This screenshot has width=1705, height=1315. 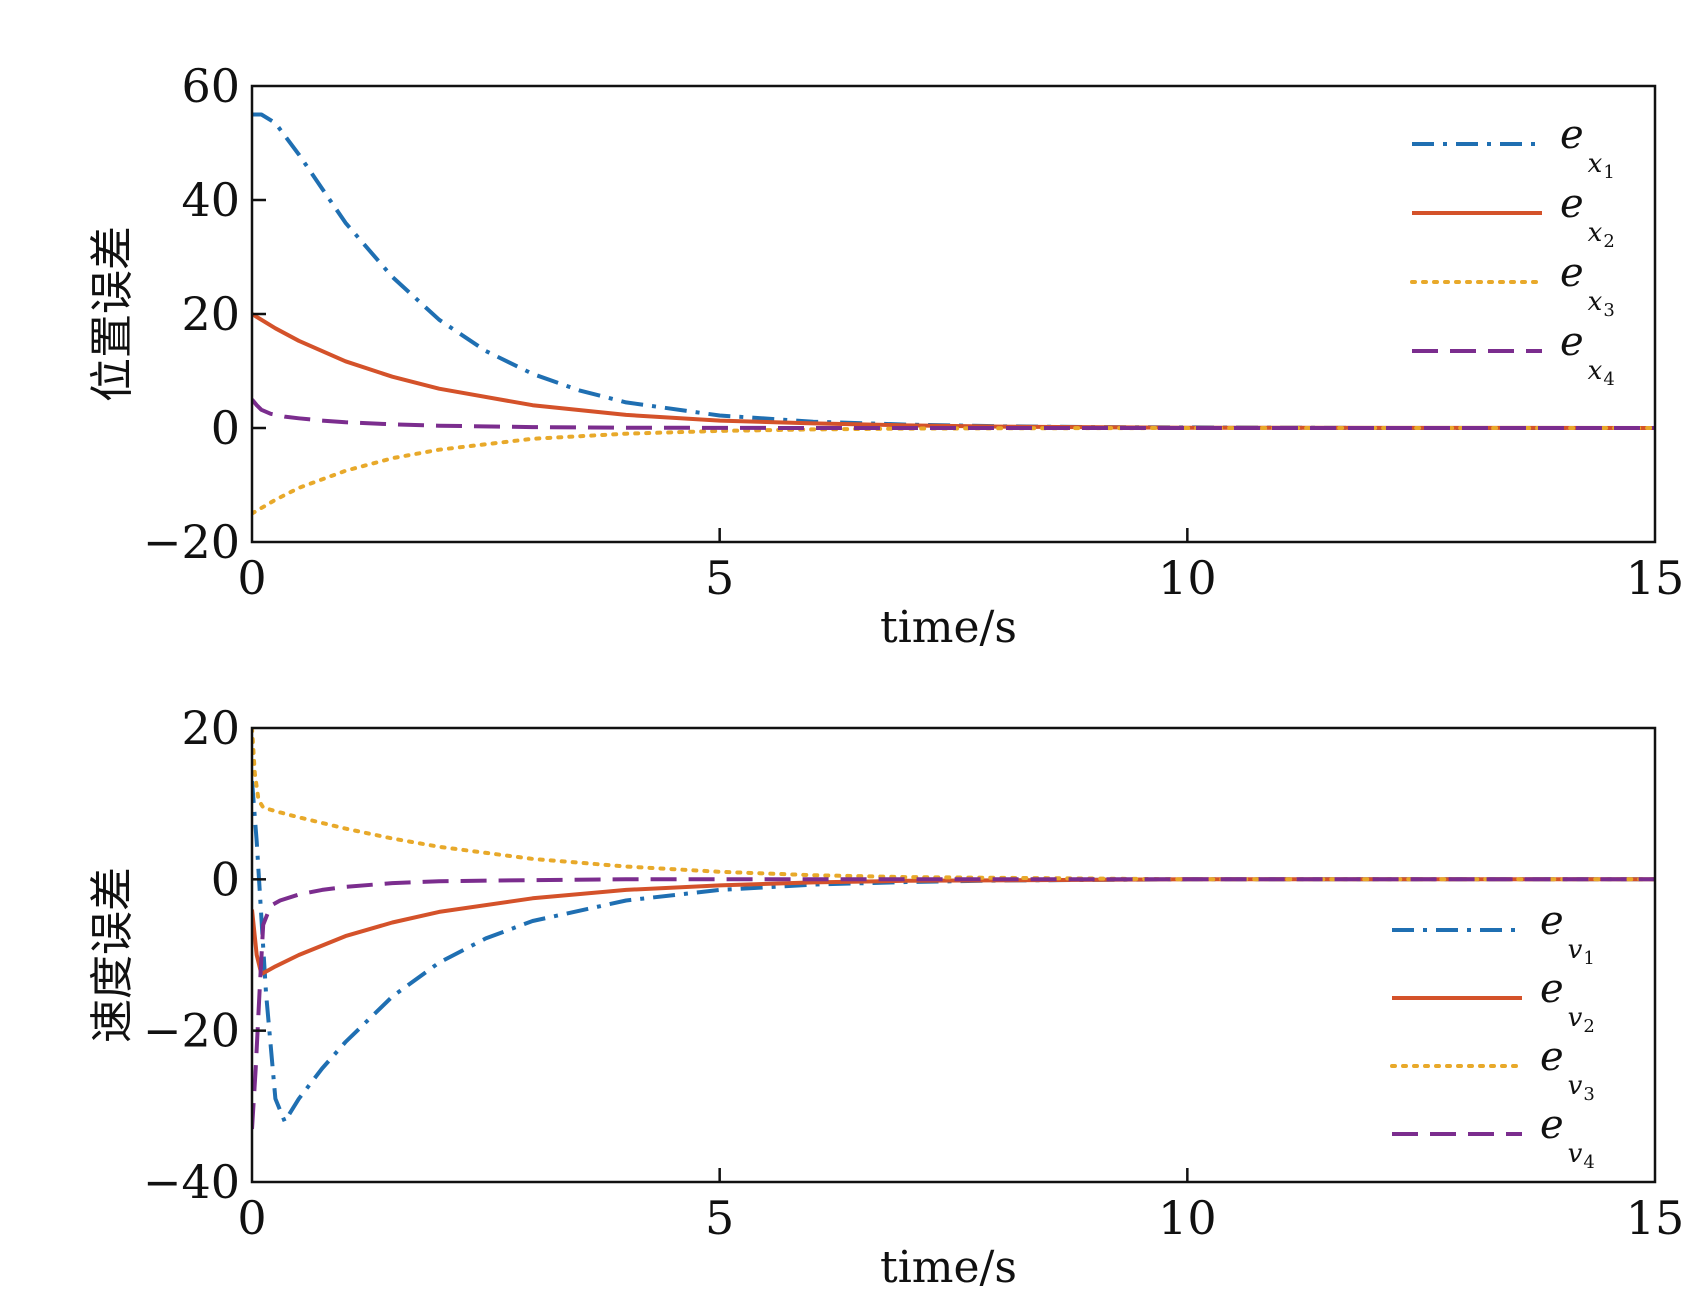 I want to click on legend-label: ev2, so click(x=1567, y=1001).